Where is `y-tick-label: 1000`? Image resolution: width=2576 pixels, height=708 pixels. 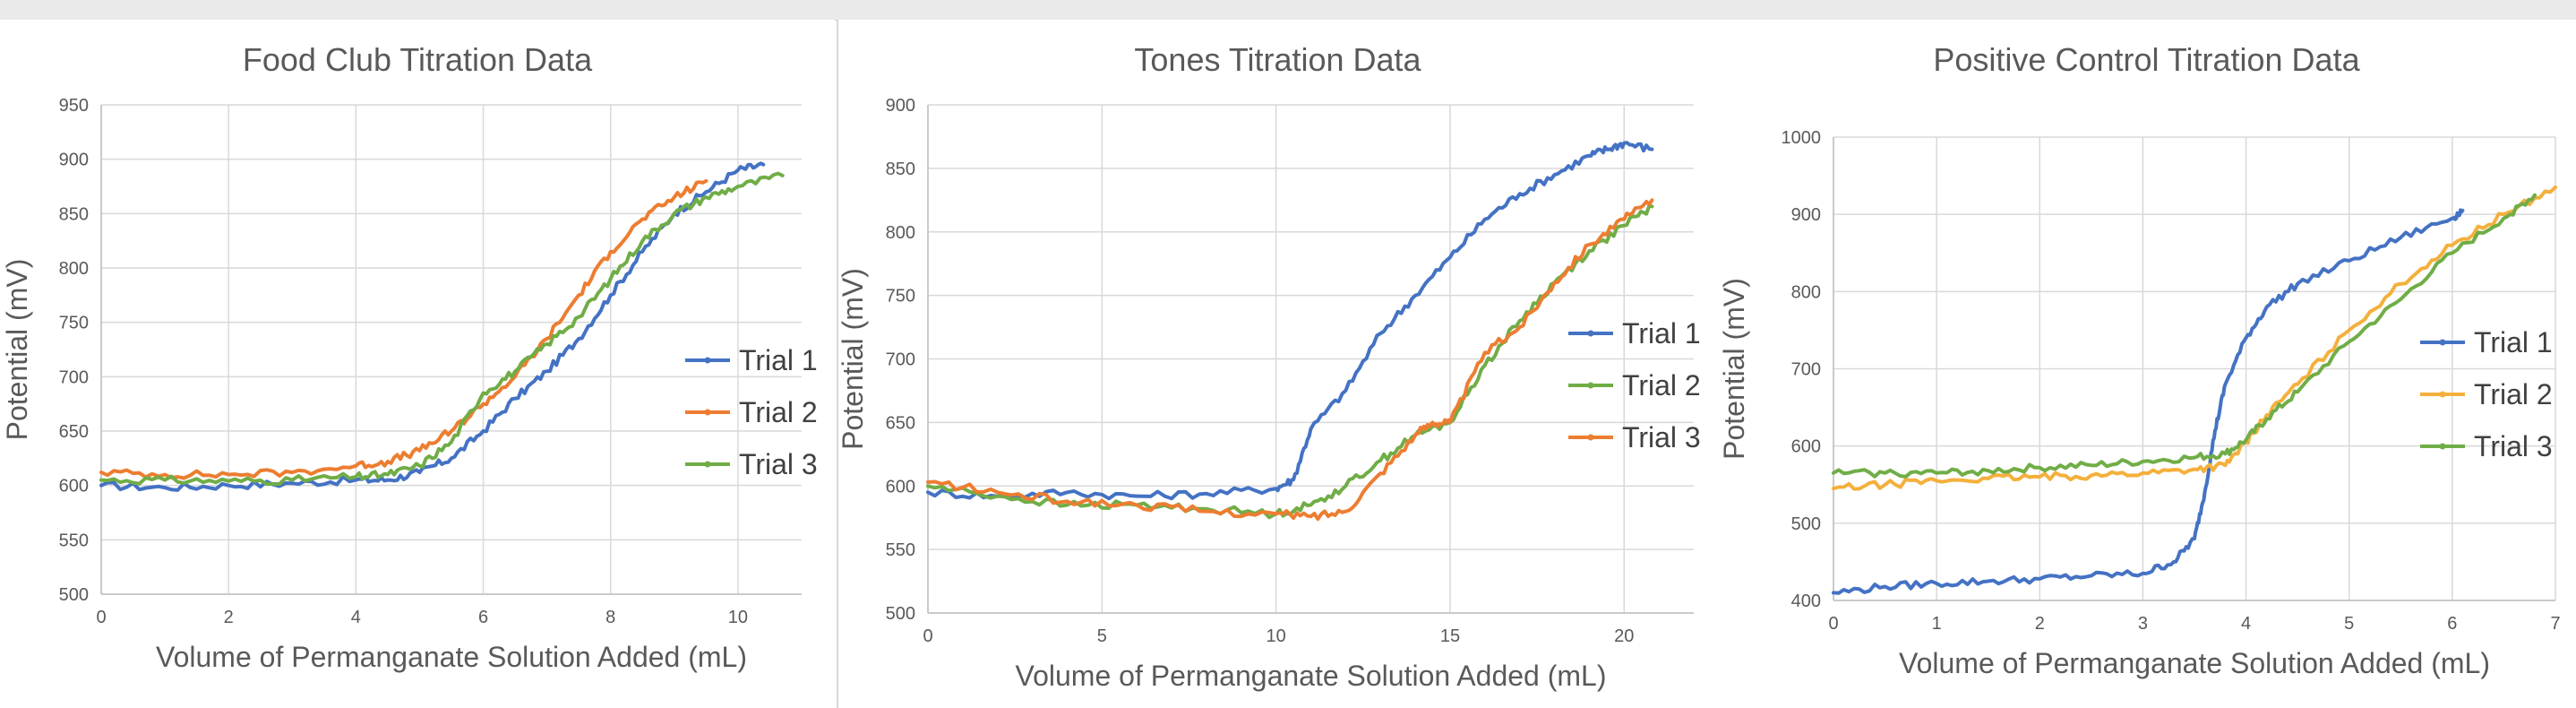 y-tick-label: 1000 is located at coordinates (1802, 138).